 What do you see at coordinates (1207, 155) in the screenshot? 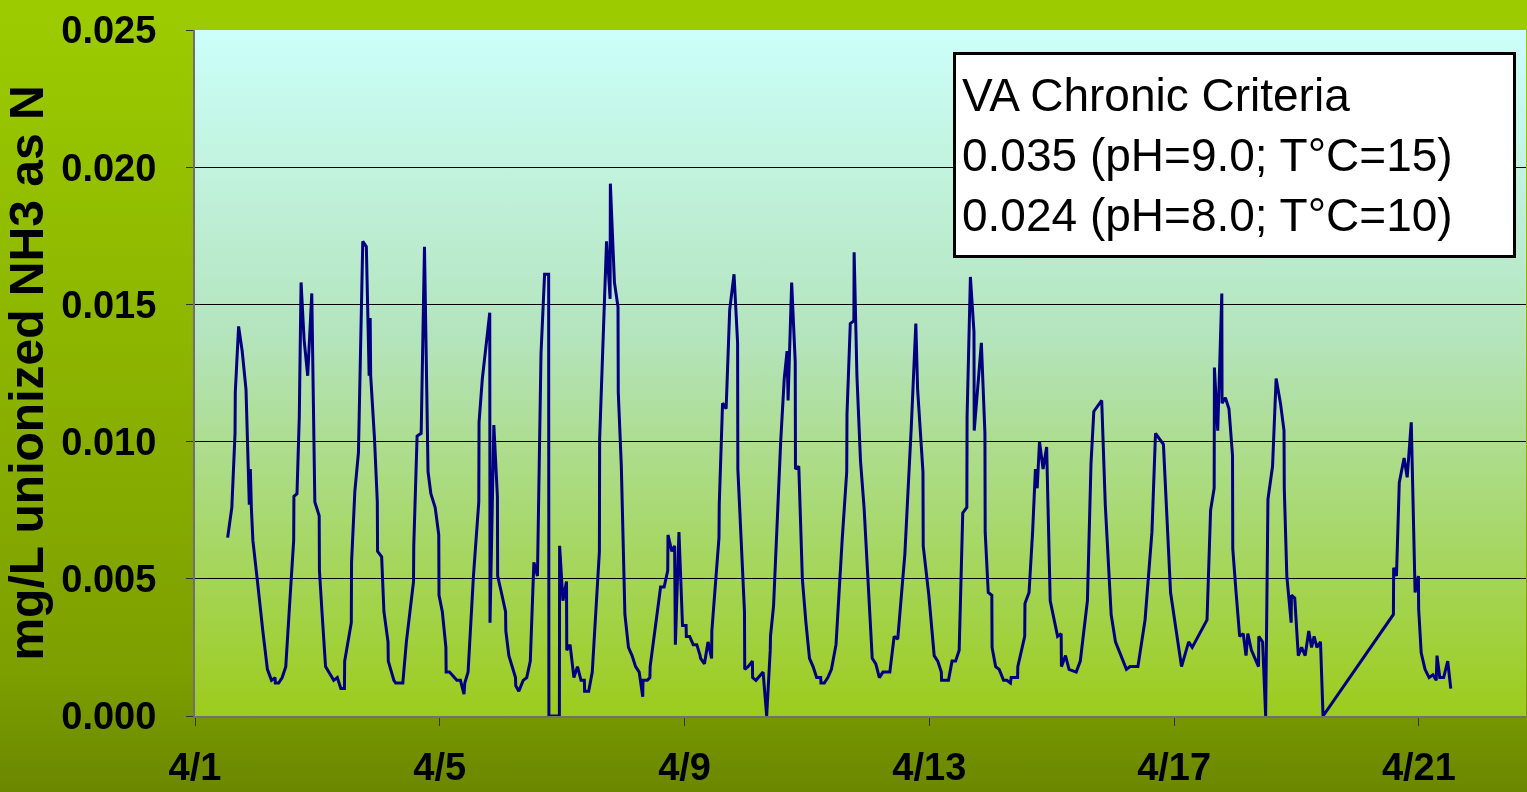
I see `annotation: VA Chronic Criteria 0.035 (pH=9.0; T°C=15) 0.024 (pH=8.0; T°C=10)` at bounding box center [1207, 155].